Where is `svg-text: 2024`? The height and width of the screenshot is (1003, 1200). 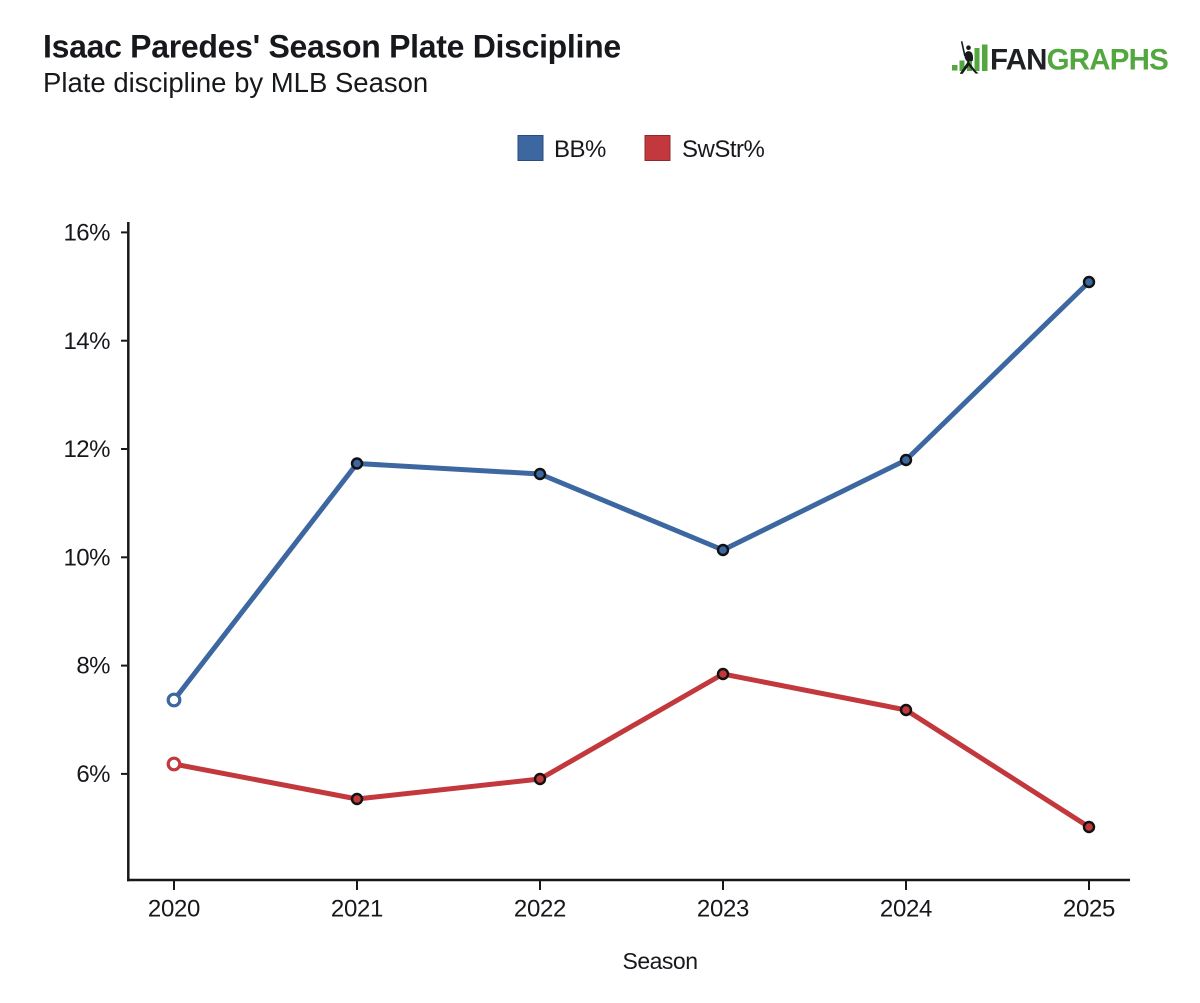 svg-text: 2024 is located at coordinates (906, 909).